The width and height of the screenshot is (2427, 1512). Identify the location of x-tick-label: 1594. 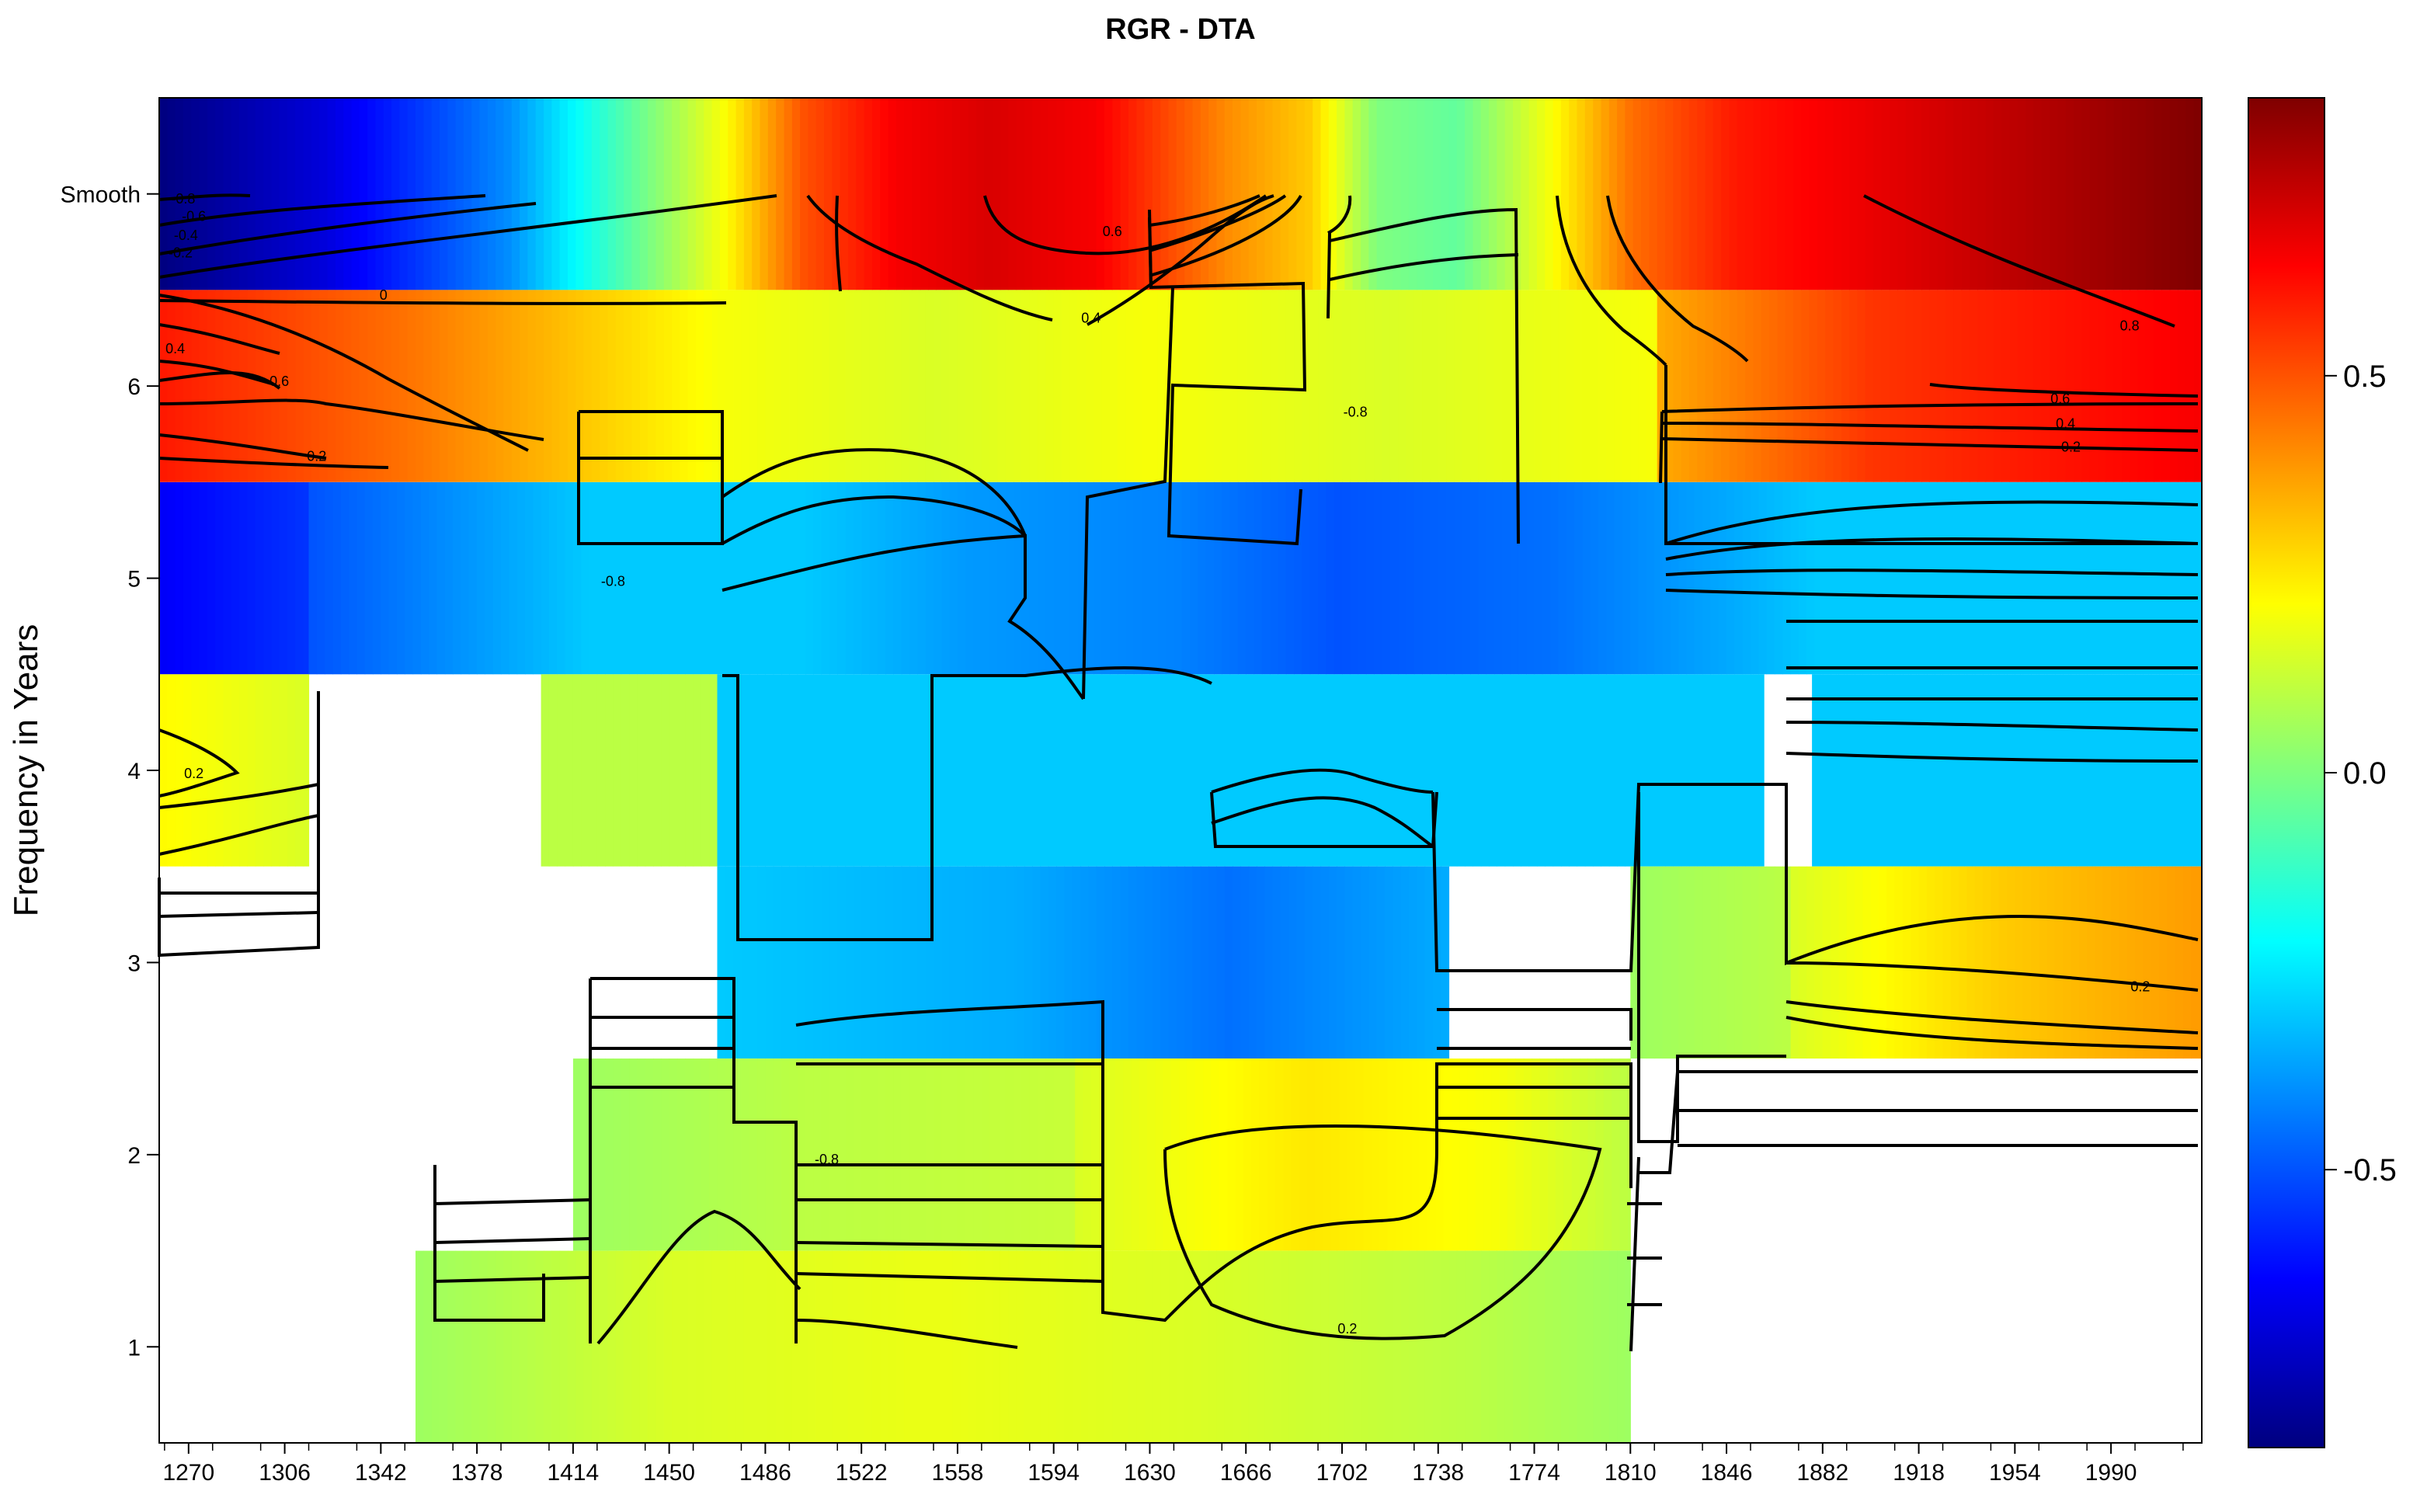
(1053, 1473).